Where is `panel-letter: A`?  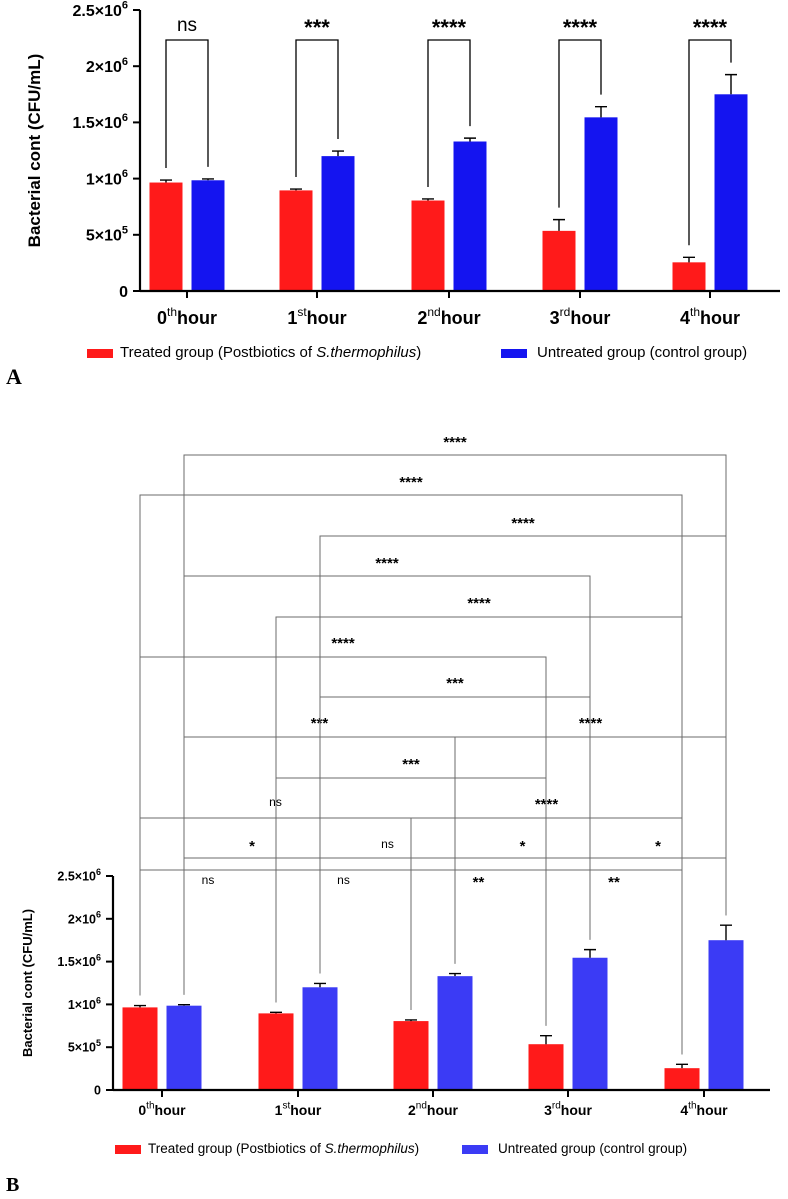 panel-letter: A is located at coordinates (14, 376).